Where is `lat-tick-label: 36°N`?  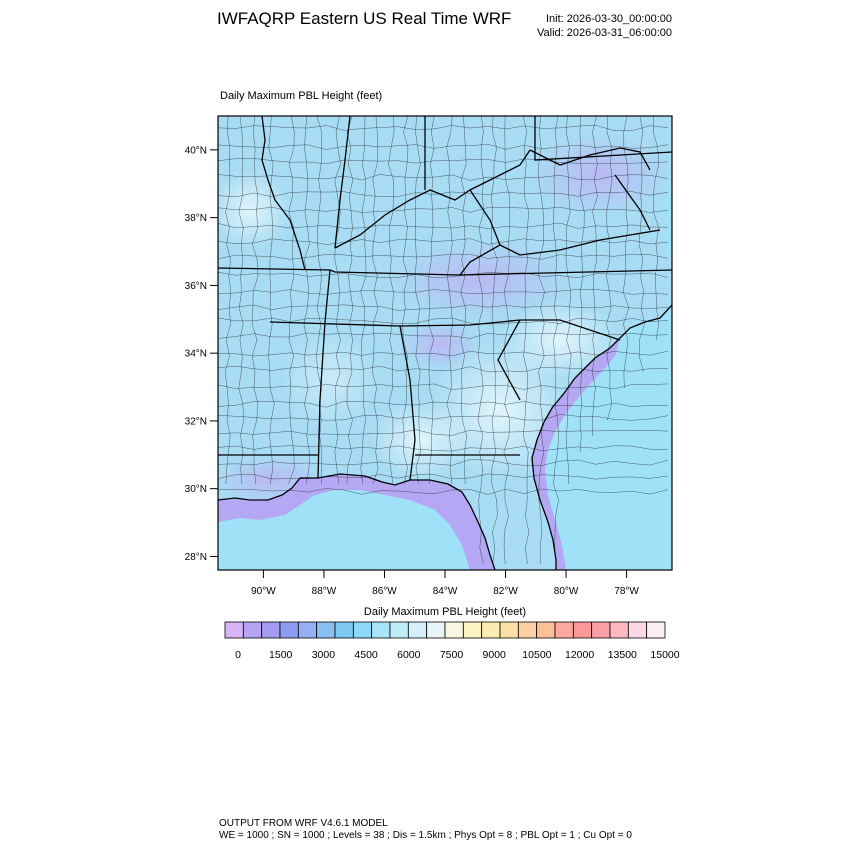 lat-tick-label: 36°N is located at coordinates (196, 286).